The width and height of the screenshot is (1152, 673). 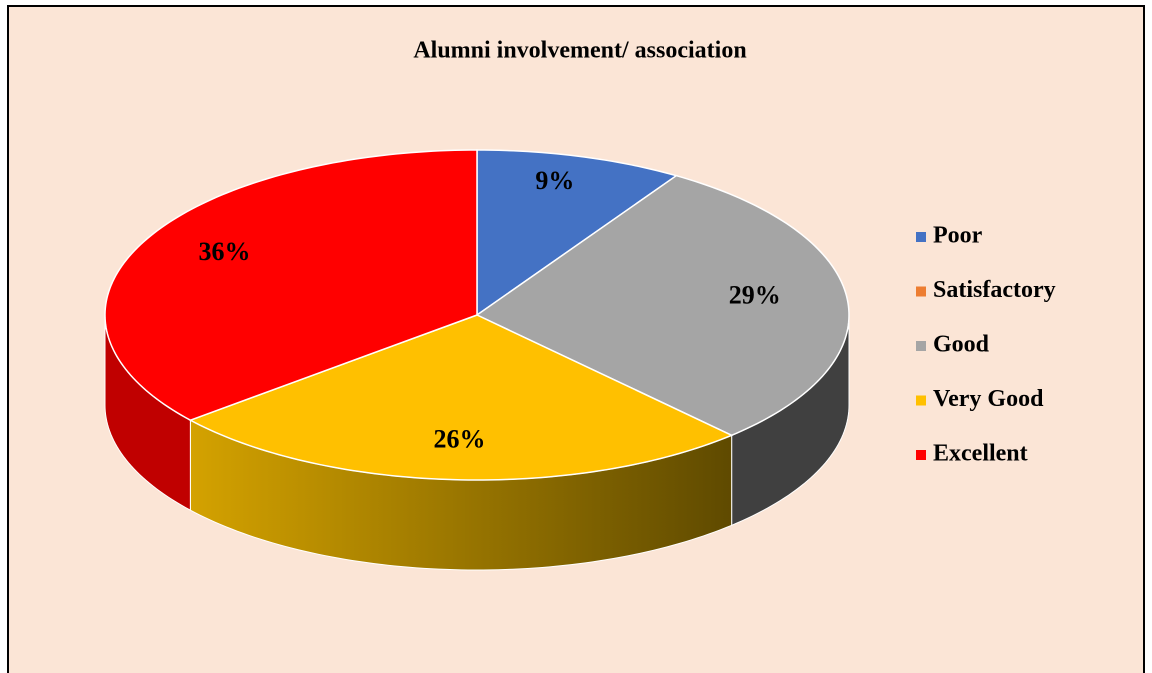 I want to click on legend-label: Very Good, so click(x=988, y=399).